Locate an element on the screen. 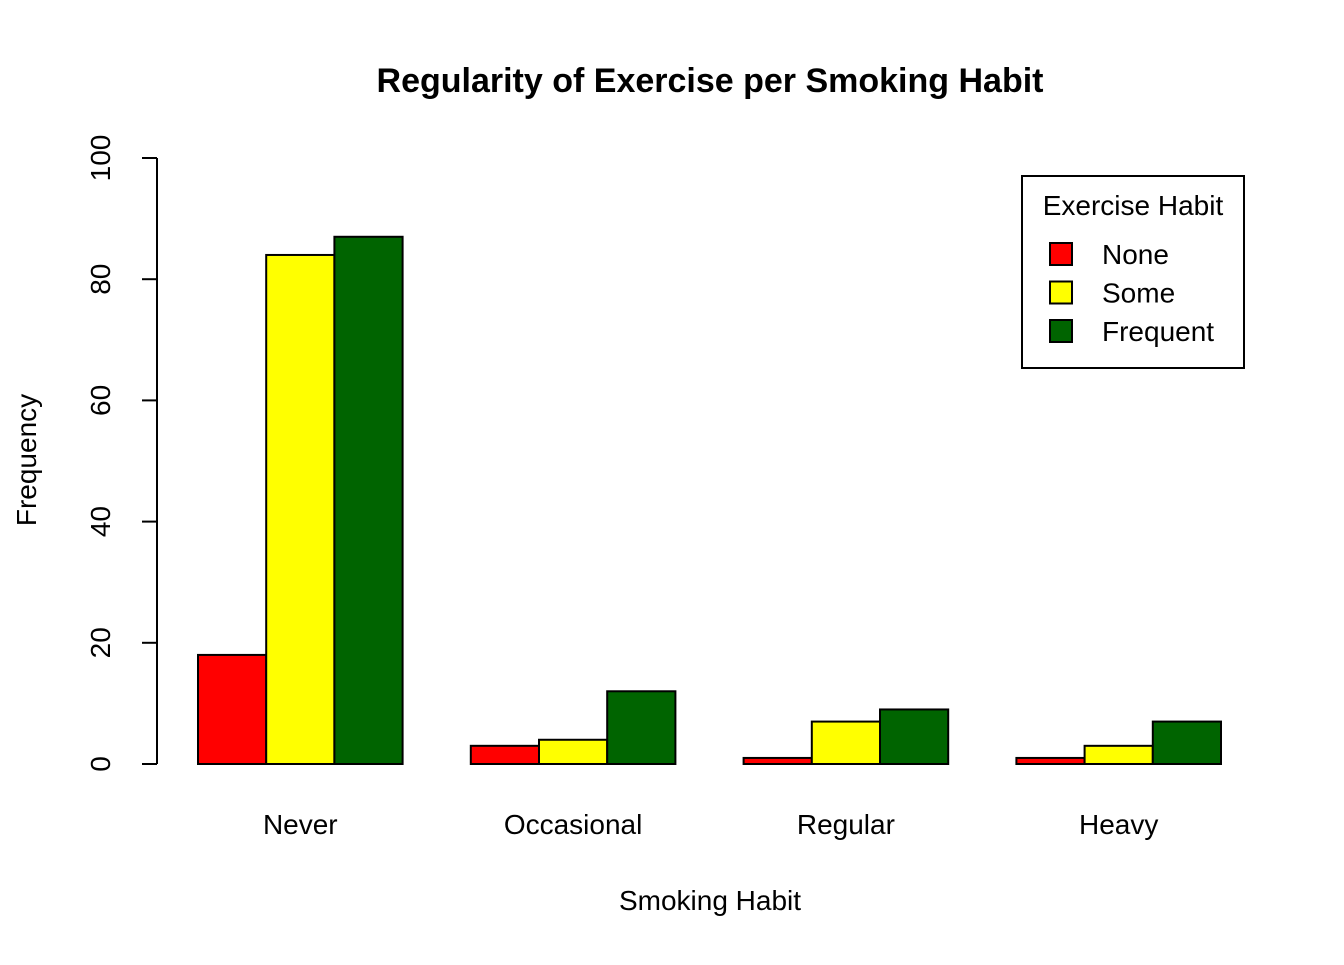 This screenshot has width=1344, height=965. bar-some-occasional is located at coordinates (573, 752).